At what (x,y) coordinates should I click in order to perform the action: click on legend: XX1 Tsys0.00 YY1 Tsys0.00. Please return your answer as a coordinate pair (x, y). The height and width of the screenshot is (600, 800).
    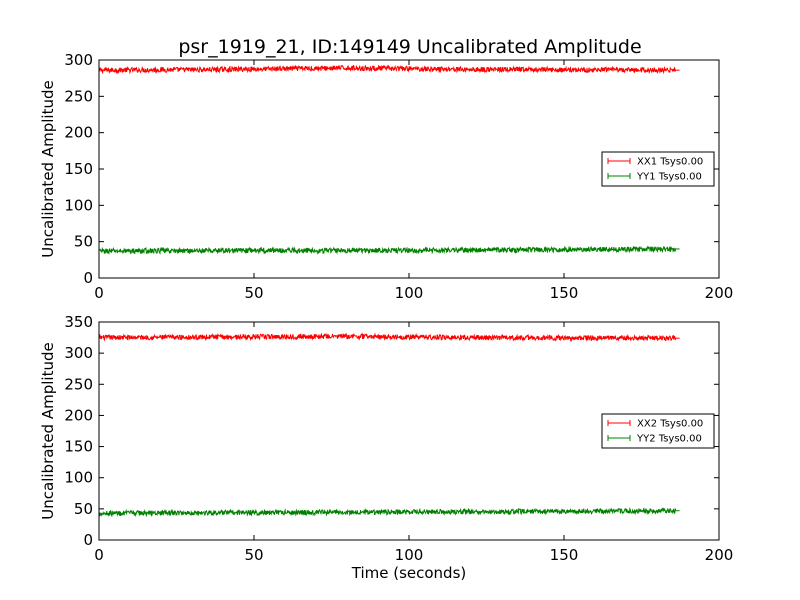
    Looking at the image, I should click on (658, 169).